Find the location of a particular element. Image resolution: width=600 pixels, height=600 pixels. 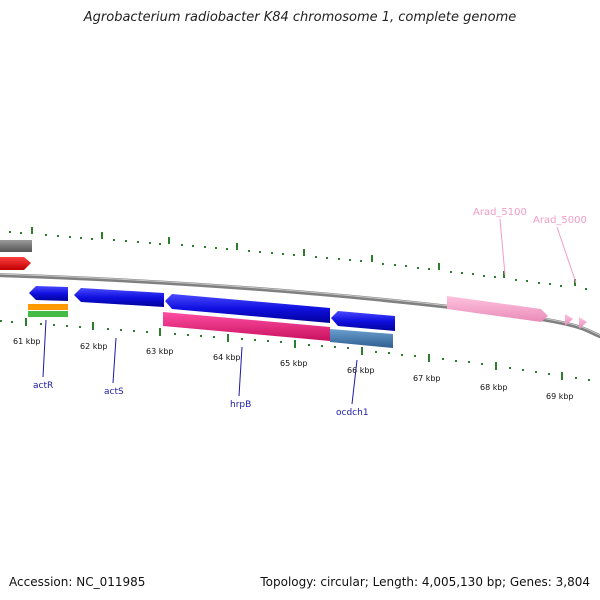

gene-label-ocdch1: ocdch1 is located at coordinates (352, 413).